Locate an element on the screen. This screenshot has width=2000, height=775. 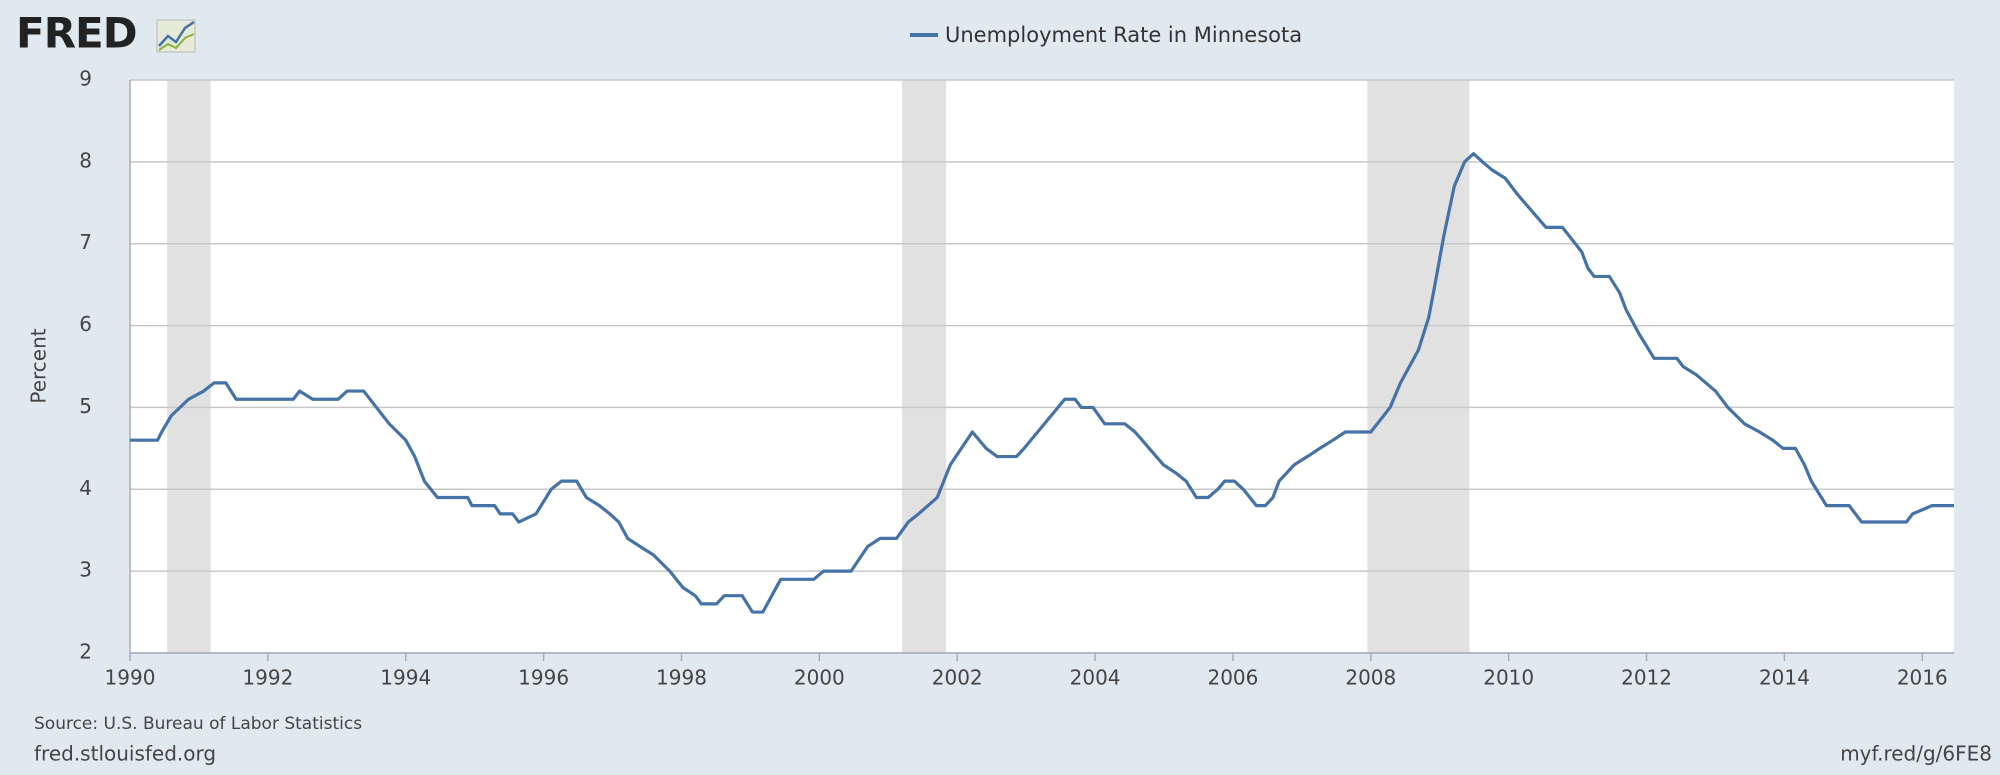
x-tick-label: 1990 is located at coordinates (130, 678).